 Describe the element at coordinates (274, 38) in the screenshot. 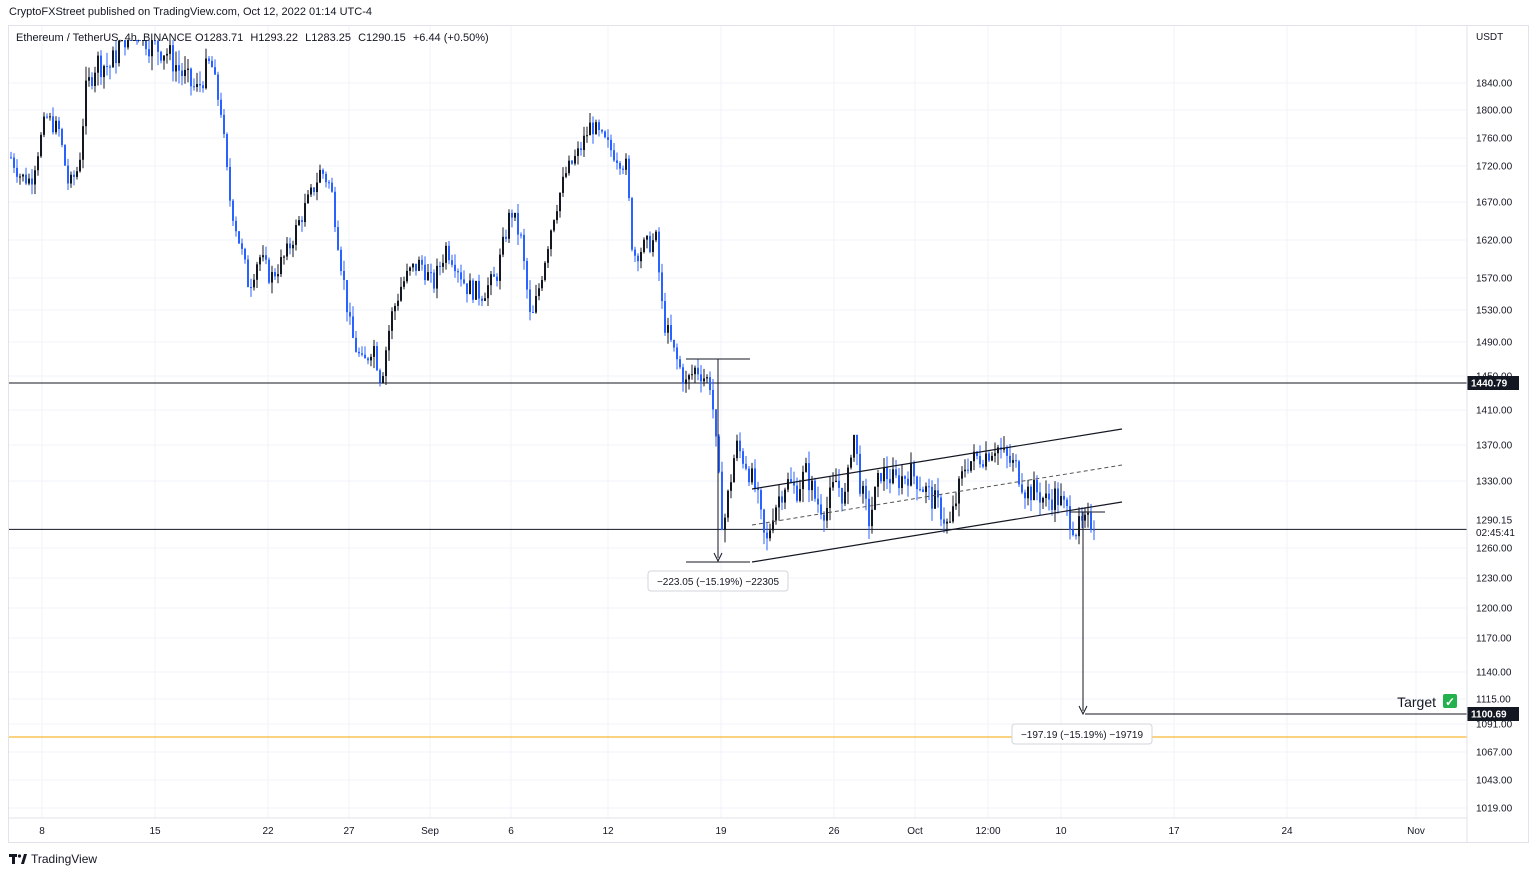

I see `high-value: H1293.22` at that location.